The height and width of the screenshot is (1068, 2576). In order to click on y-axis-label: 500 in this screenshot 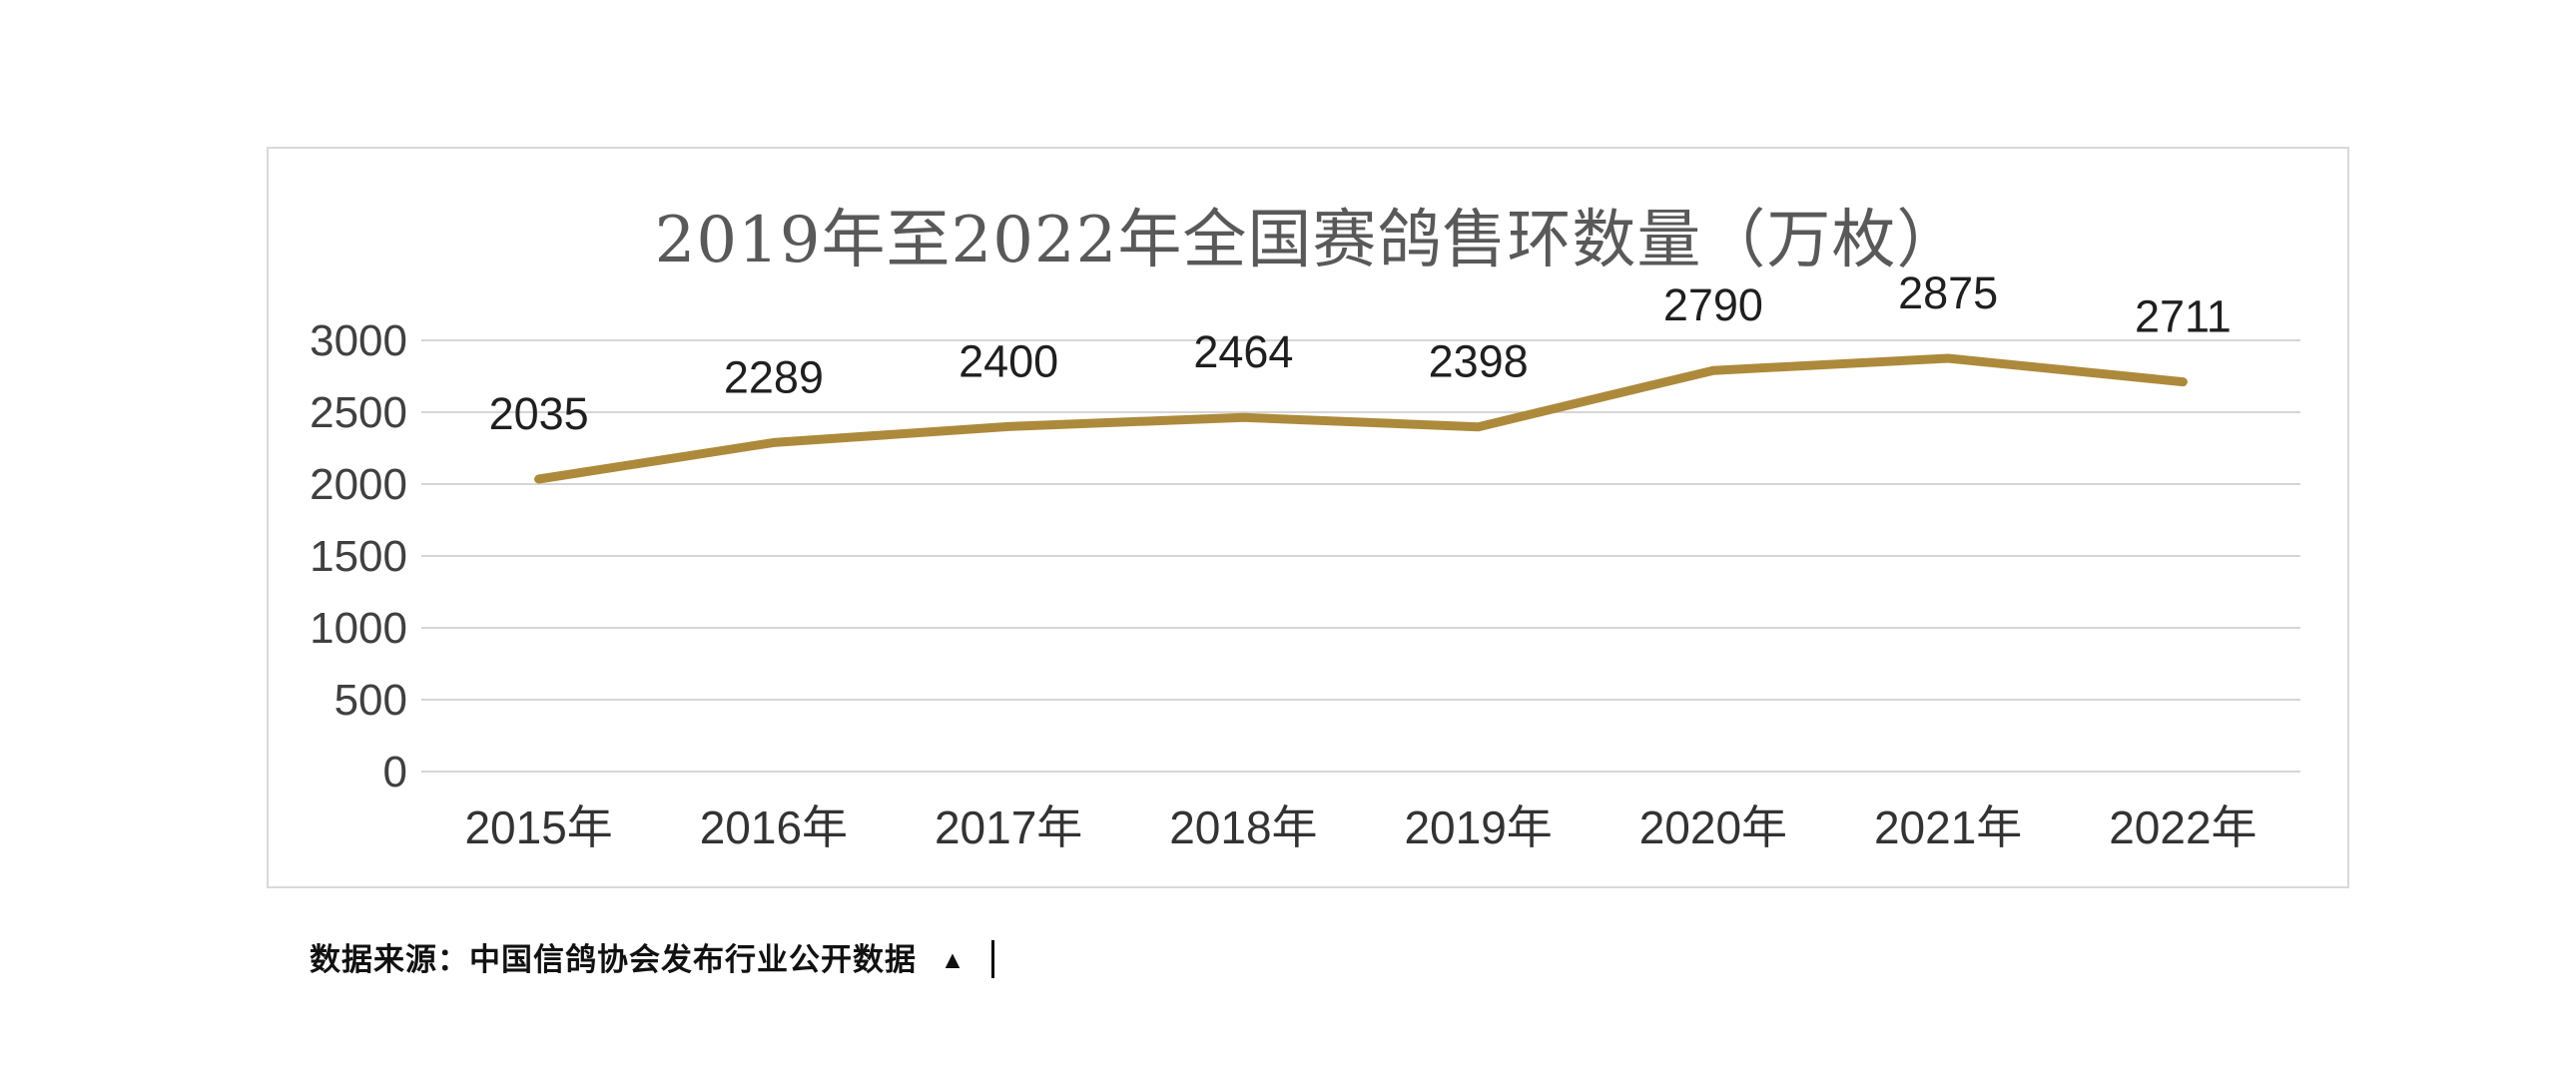, I will do `click(370, 700)`.